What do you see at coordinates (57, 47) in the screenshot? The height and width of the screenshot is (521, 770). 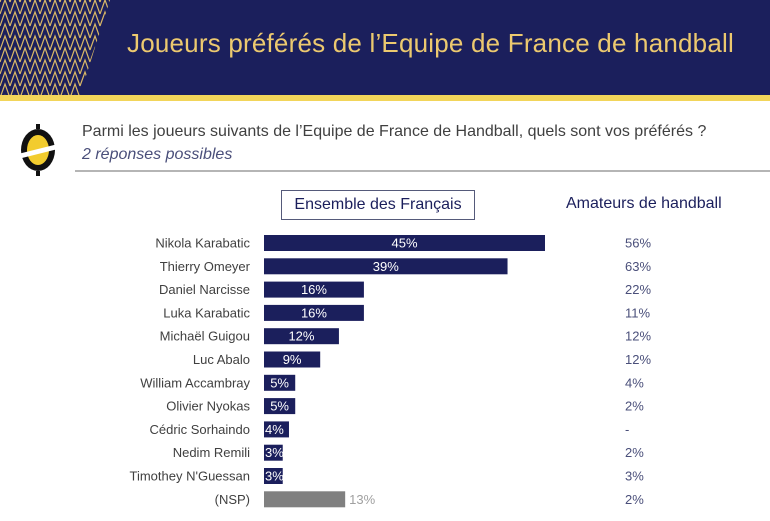 I see `chevron-pattern` at bounding box center [57, 47].